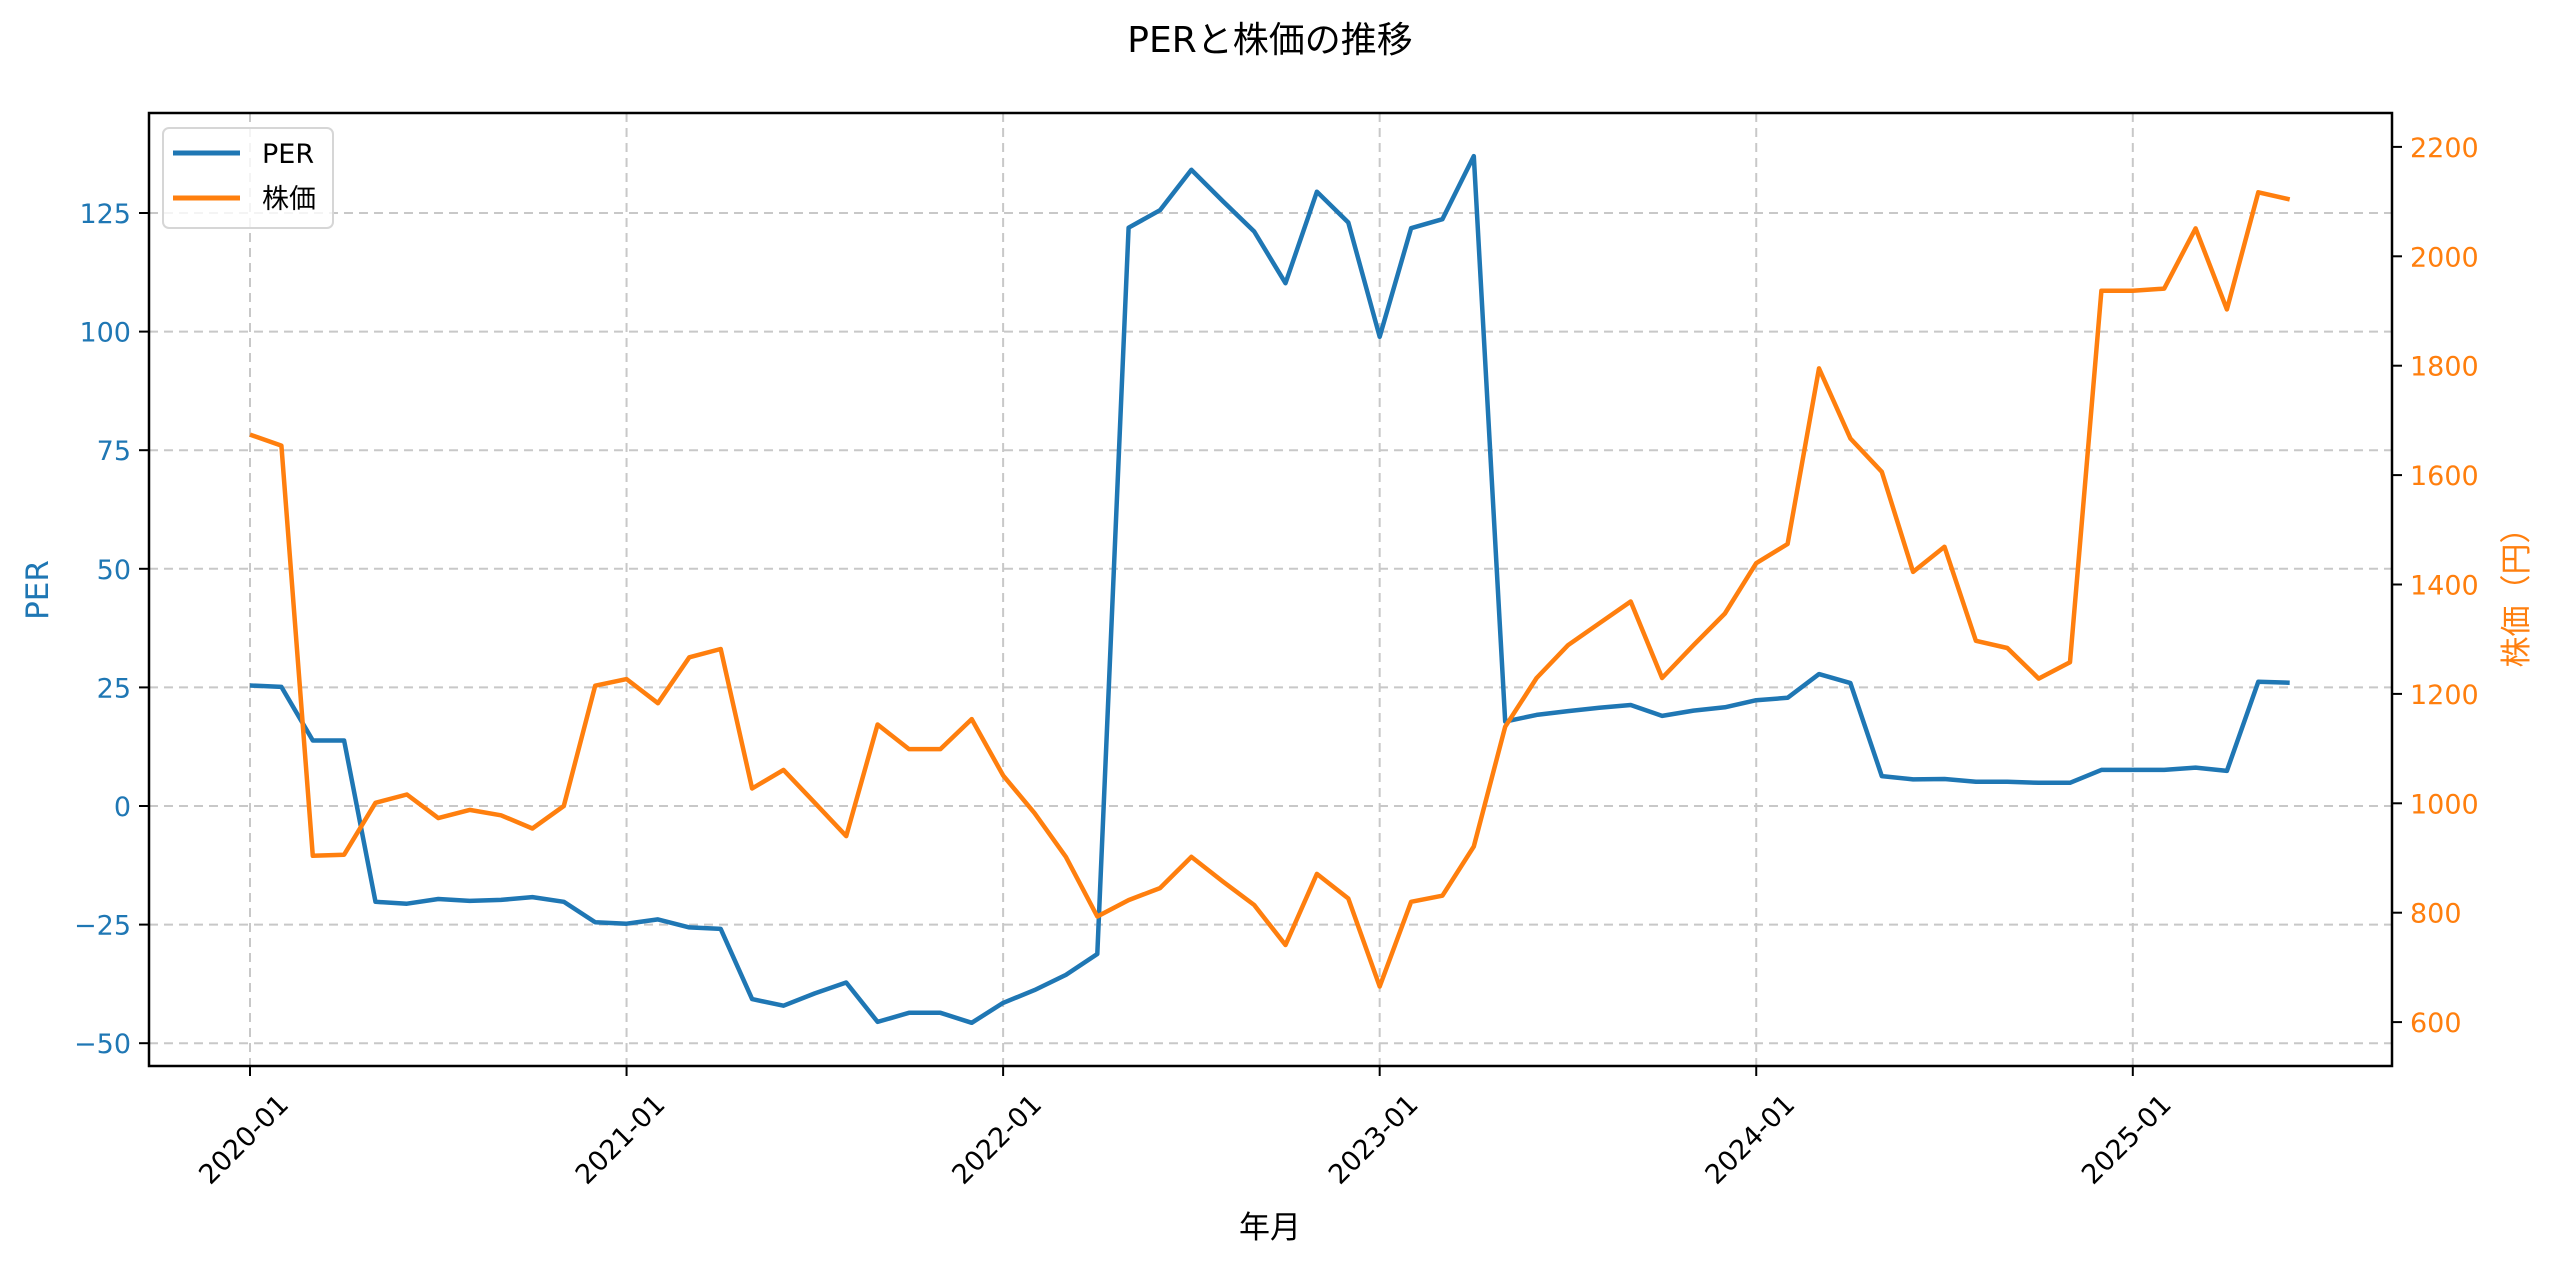 Image resolution: width=2560 pixels, height=1270 pixels. I want to click on legend: PER 株価, so click(248, 178).